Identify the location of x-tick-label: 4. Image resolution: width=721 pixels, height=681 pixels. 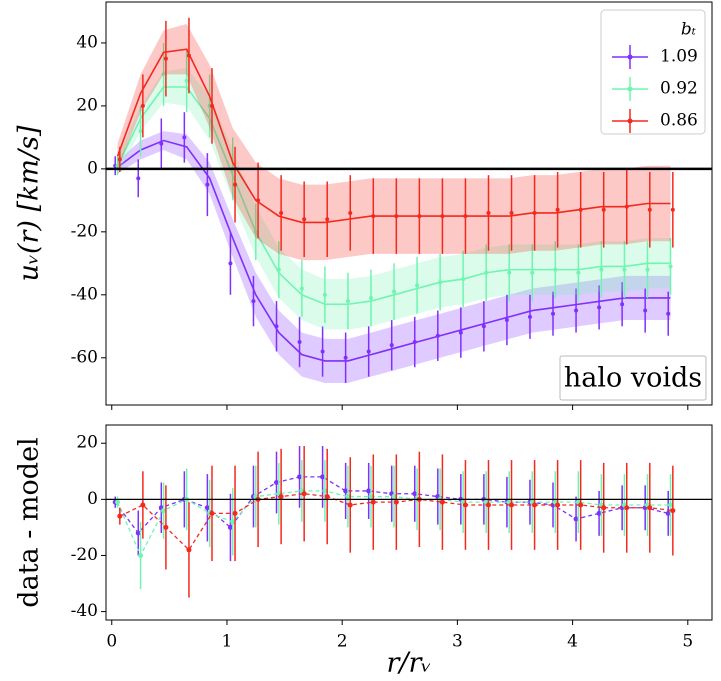
(572, 642).